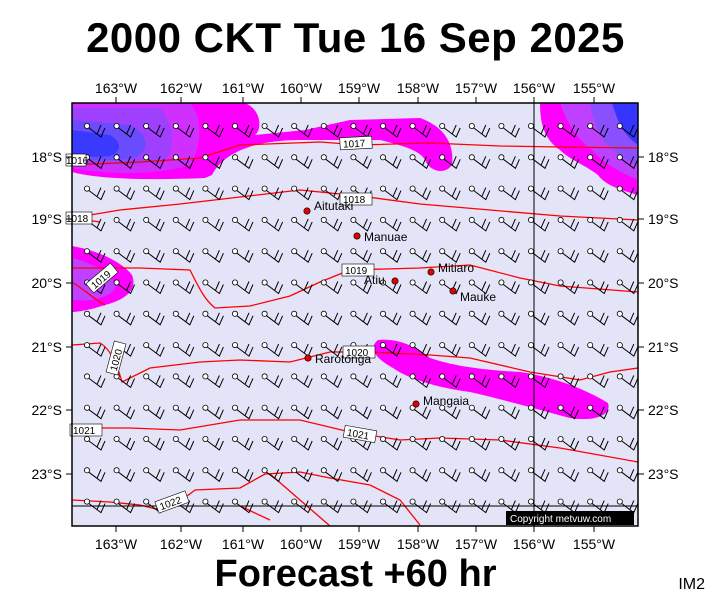 This screenshot has width=711, height=600. I want to click on isobar-label: 1019, so click(358, 270).